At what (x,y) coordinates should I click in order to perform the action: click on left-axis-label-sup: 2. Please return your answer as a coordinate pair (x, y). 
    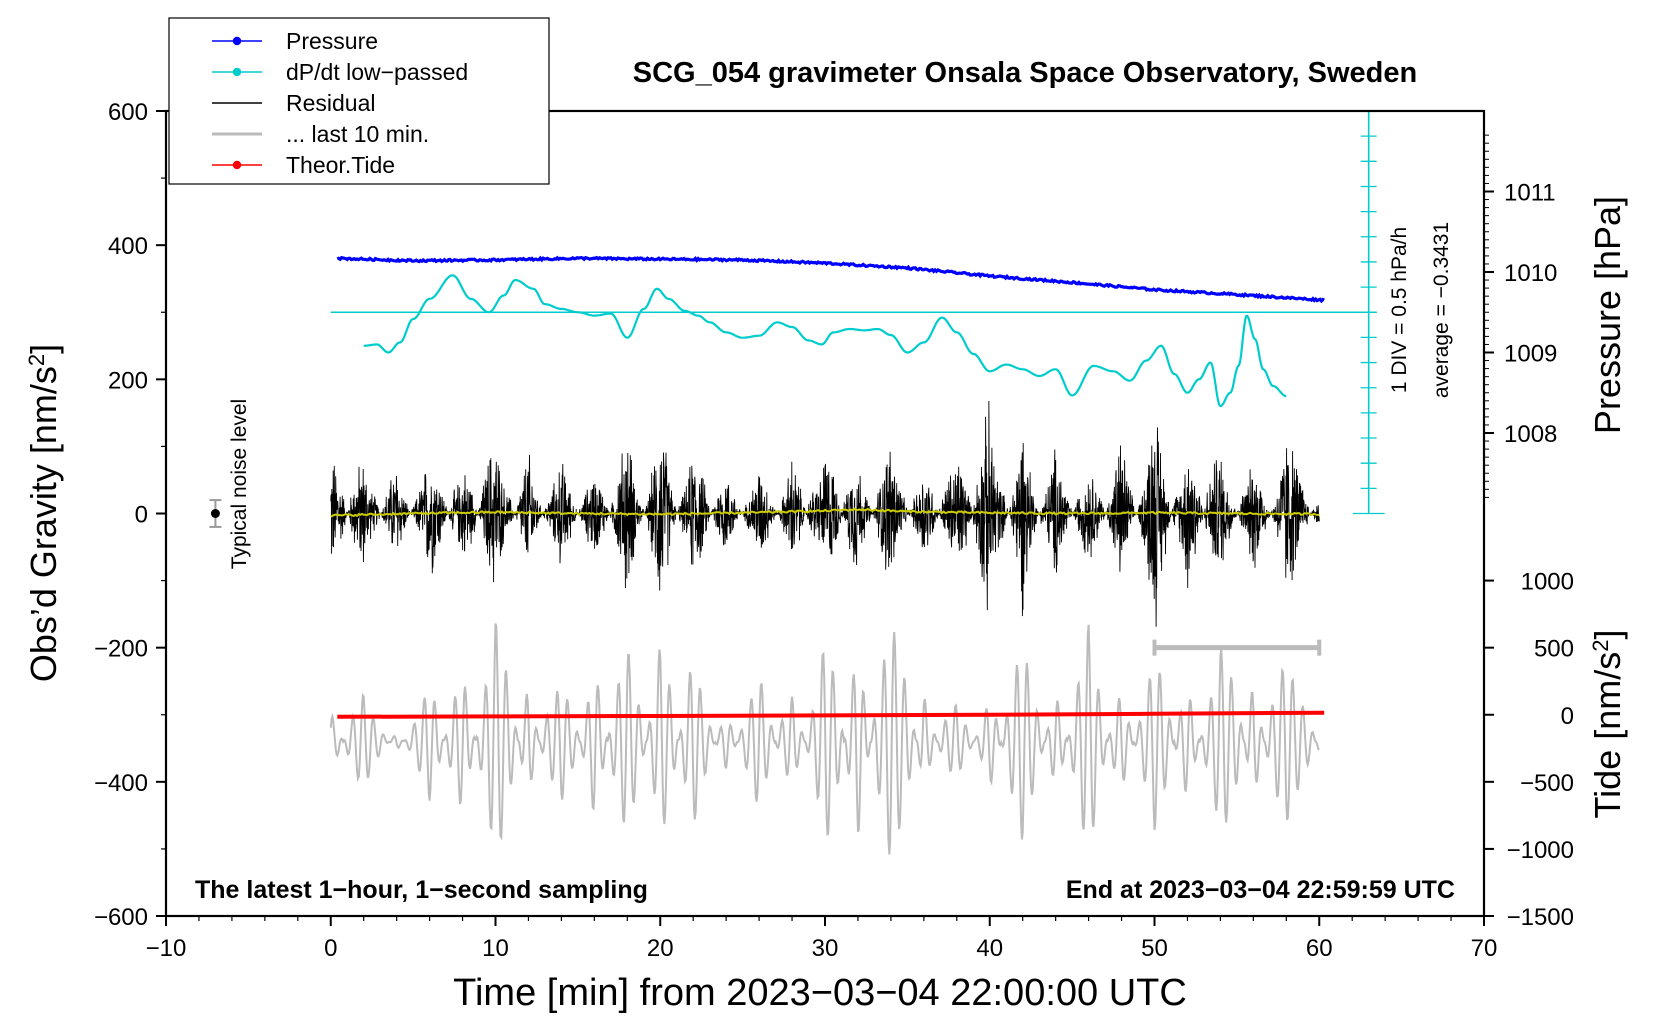
    Looking at the image, I should click on (36, 360).